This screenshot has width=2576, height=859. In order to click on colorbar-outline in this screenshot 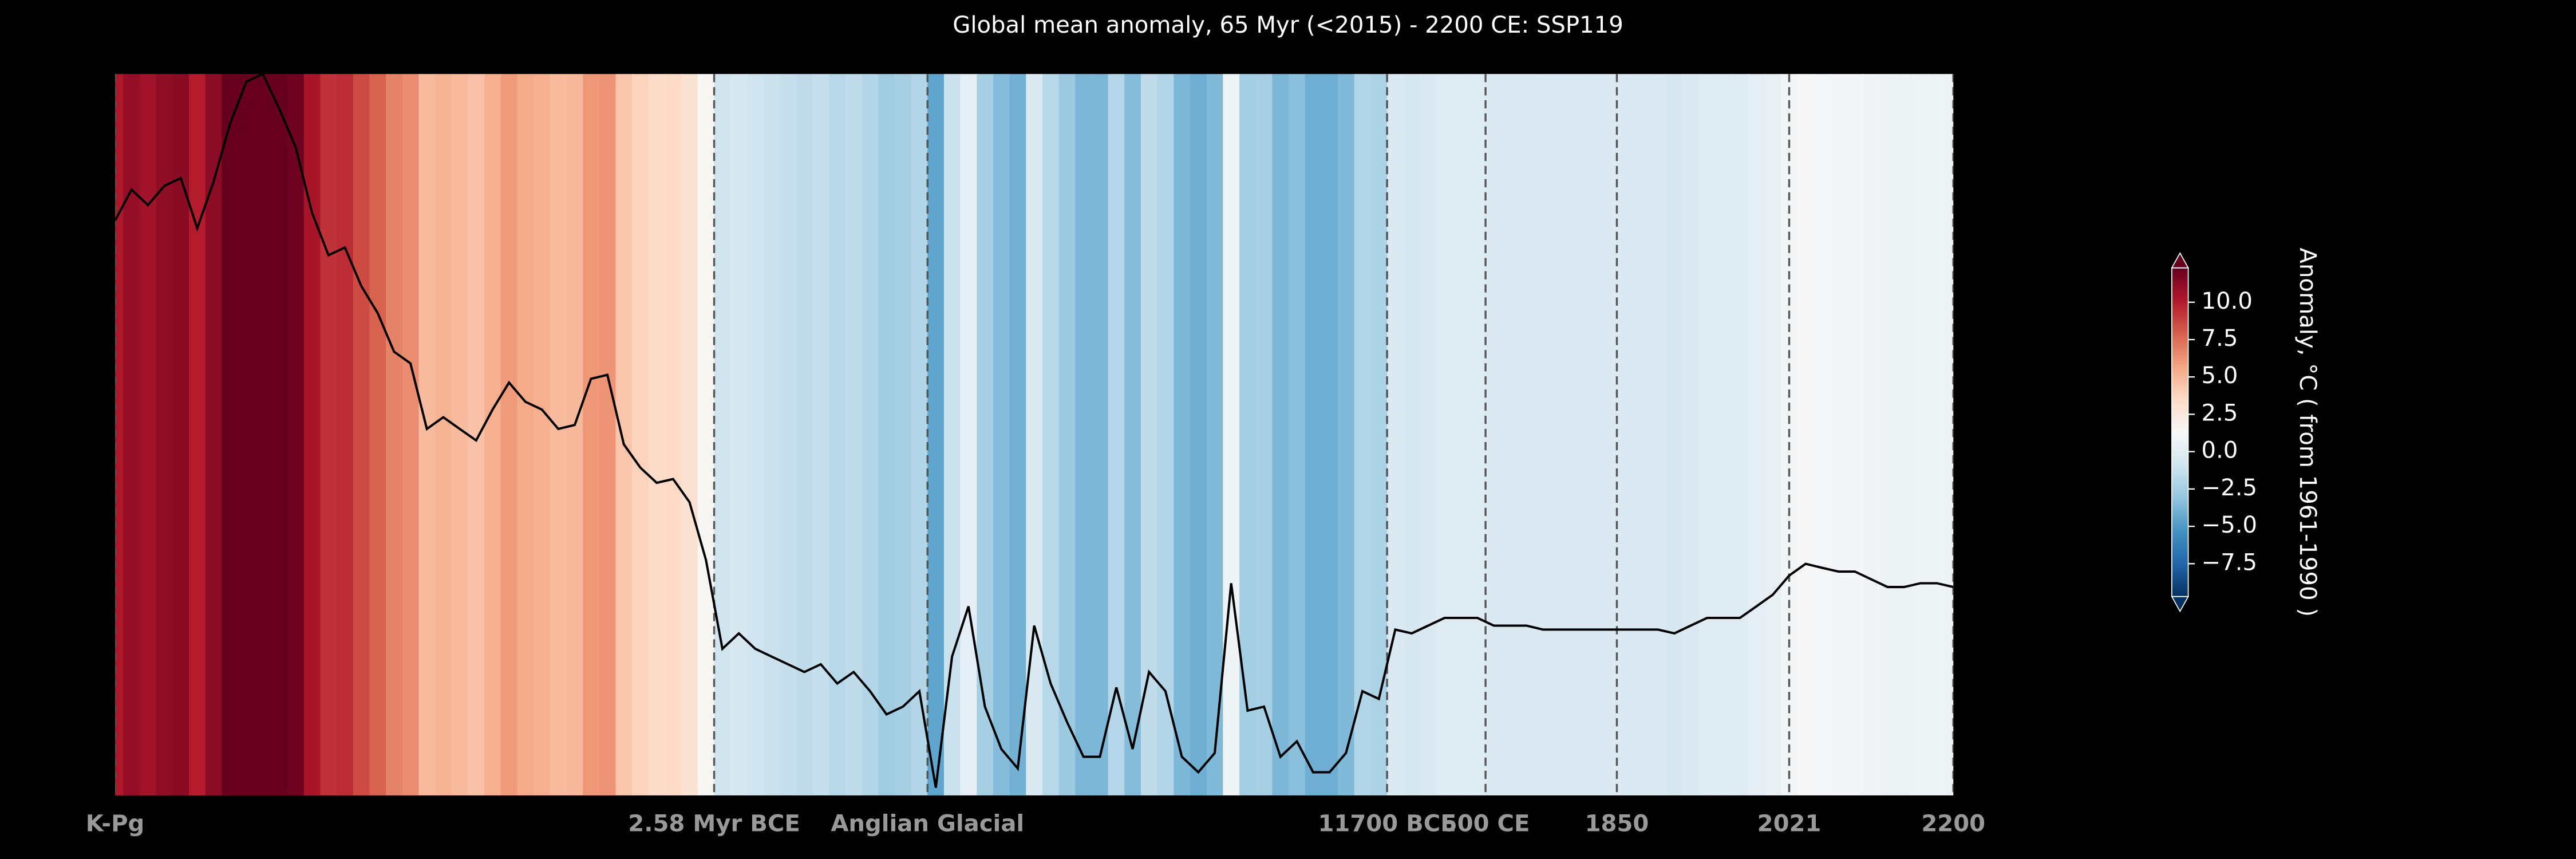, I will do `click(2180, 432)`.